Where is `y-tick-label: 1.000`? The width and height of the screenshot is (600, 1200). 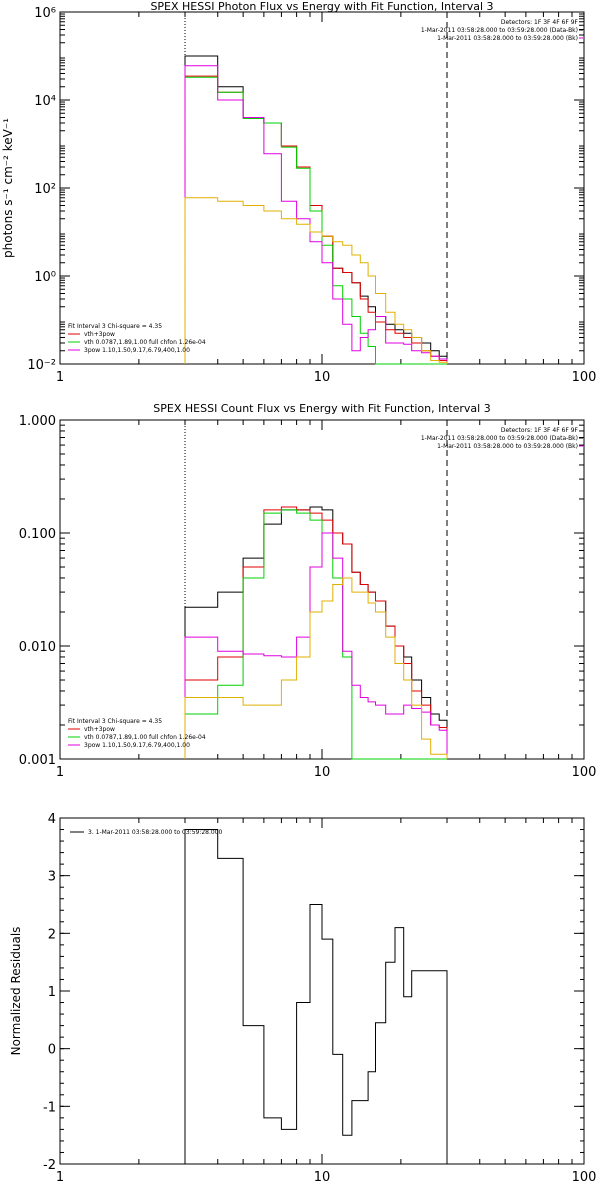 y-tick-label: 1.000 is located at coordinates (37, 421).